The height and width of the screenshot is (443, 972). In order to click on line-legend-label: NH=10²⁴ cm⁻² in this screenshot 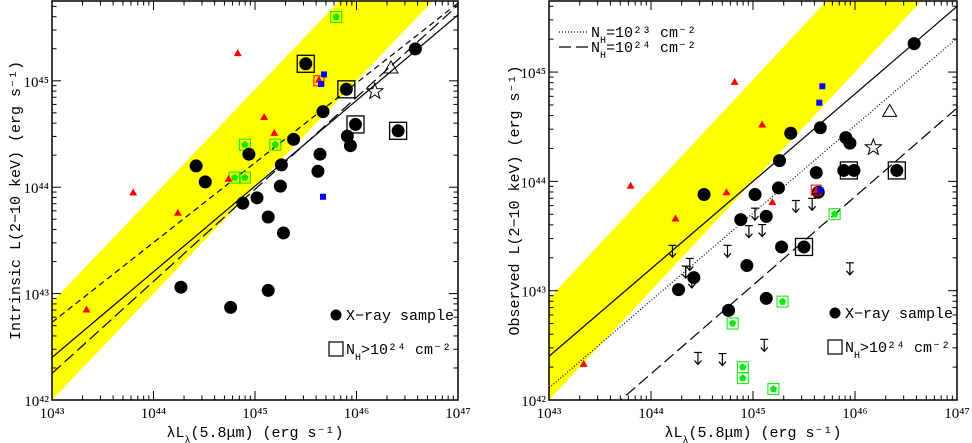, I will do `click(643, 51)`.